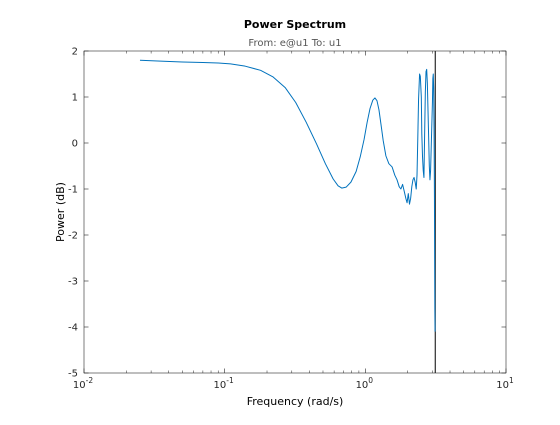 The image size is (560, 425). What do you see at coordinates (75, 52) in the screenshot?
I see `y-tick-label: 2` at bounding box center [75, 52].